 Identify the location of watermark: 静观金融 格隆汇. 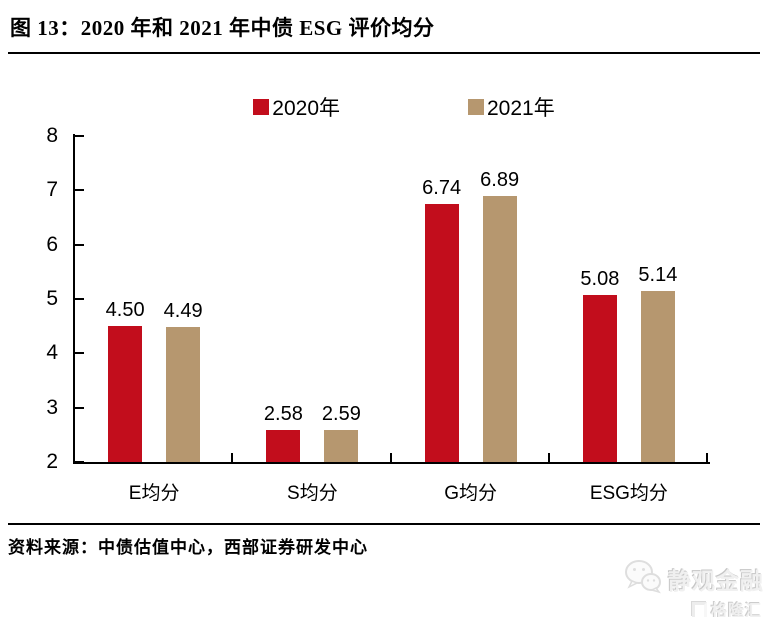
(694, 587).